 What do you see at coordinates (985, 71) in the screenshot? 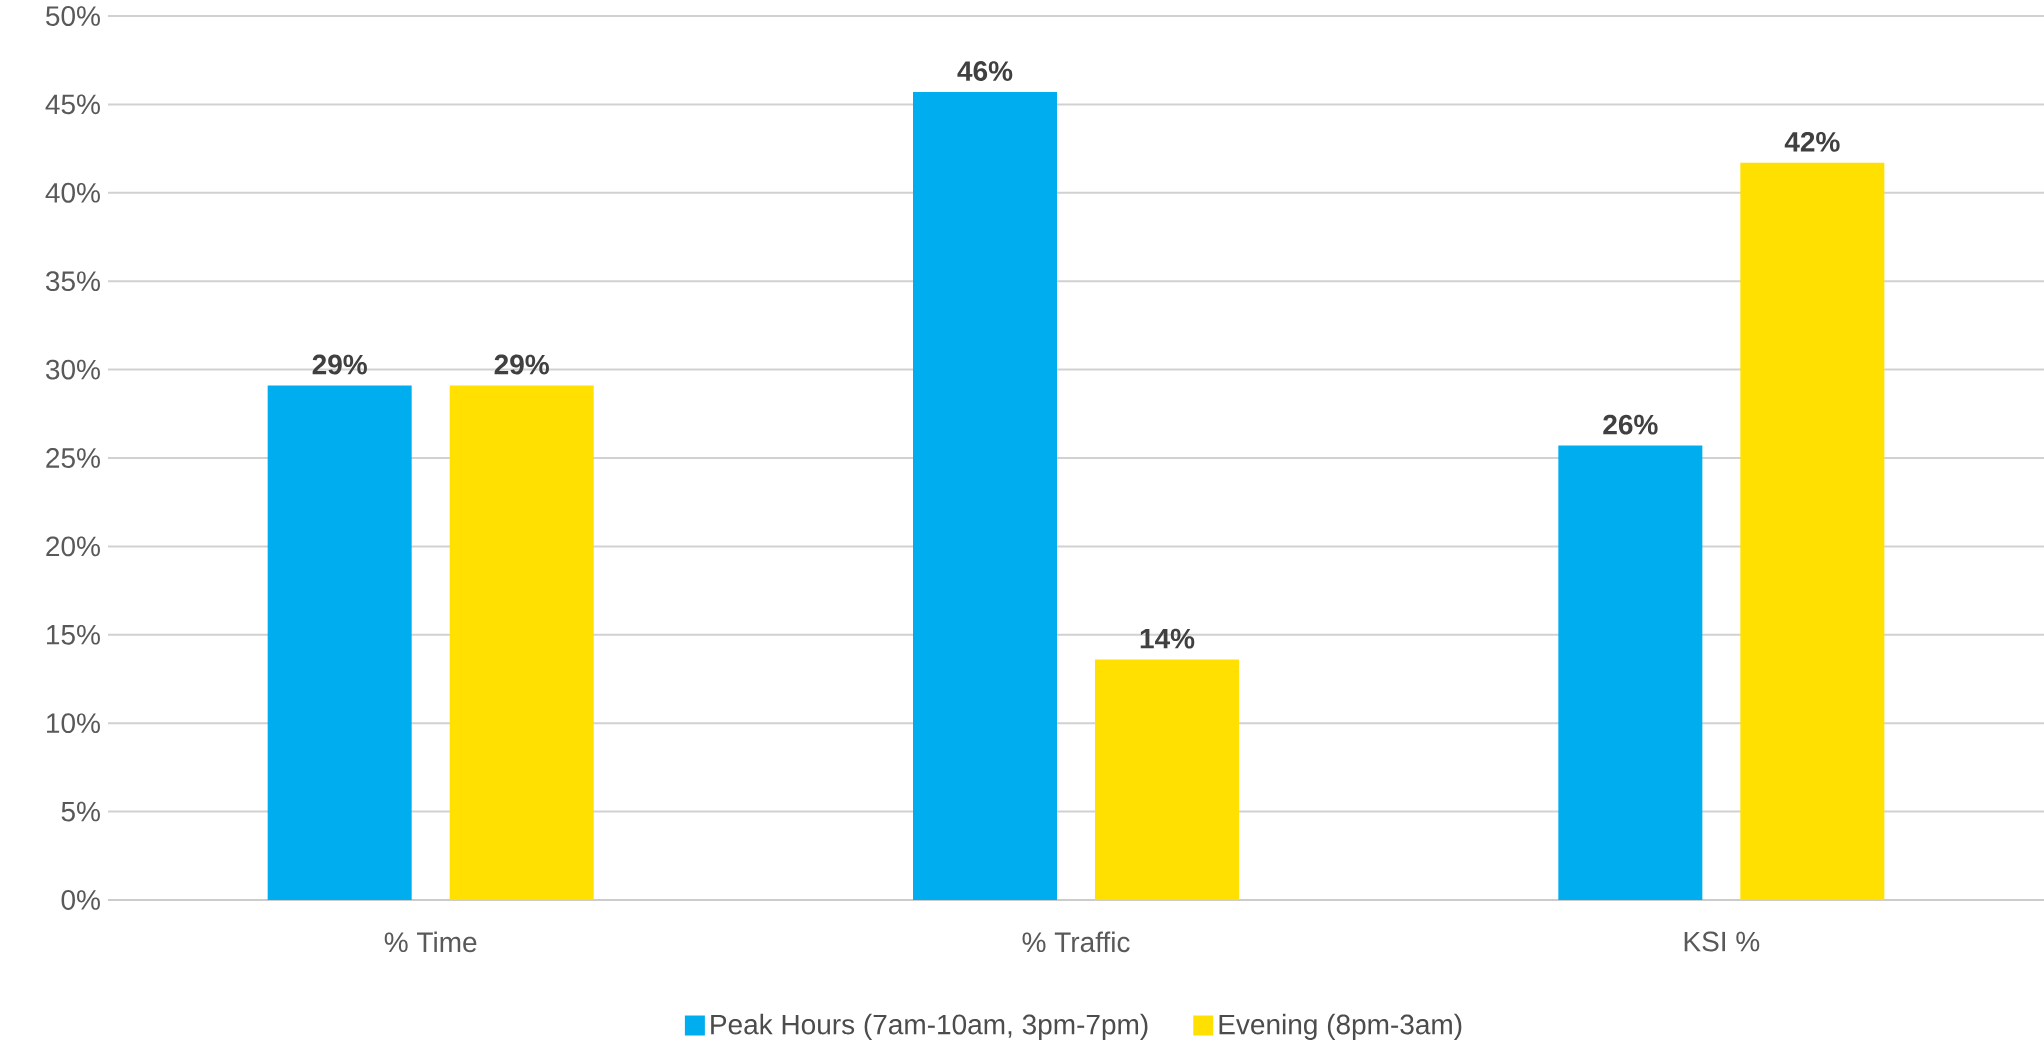
I see `data-label: 46%` at bounding box center [985, 71].